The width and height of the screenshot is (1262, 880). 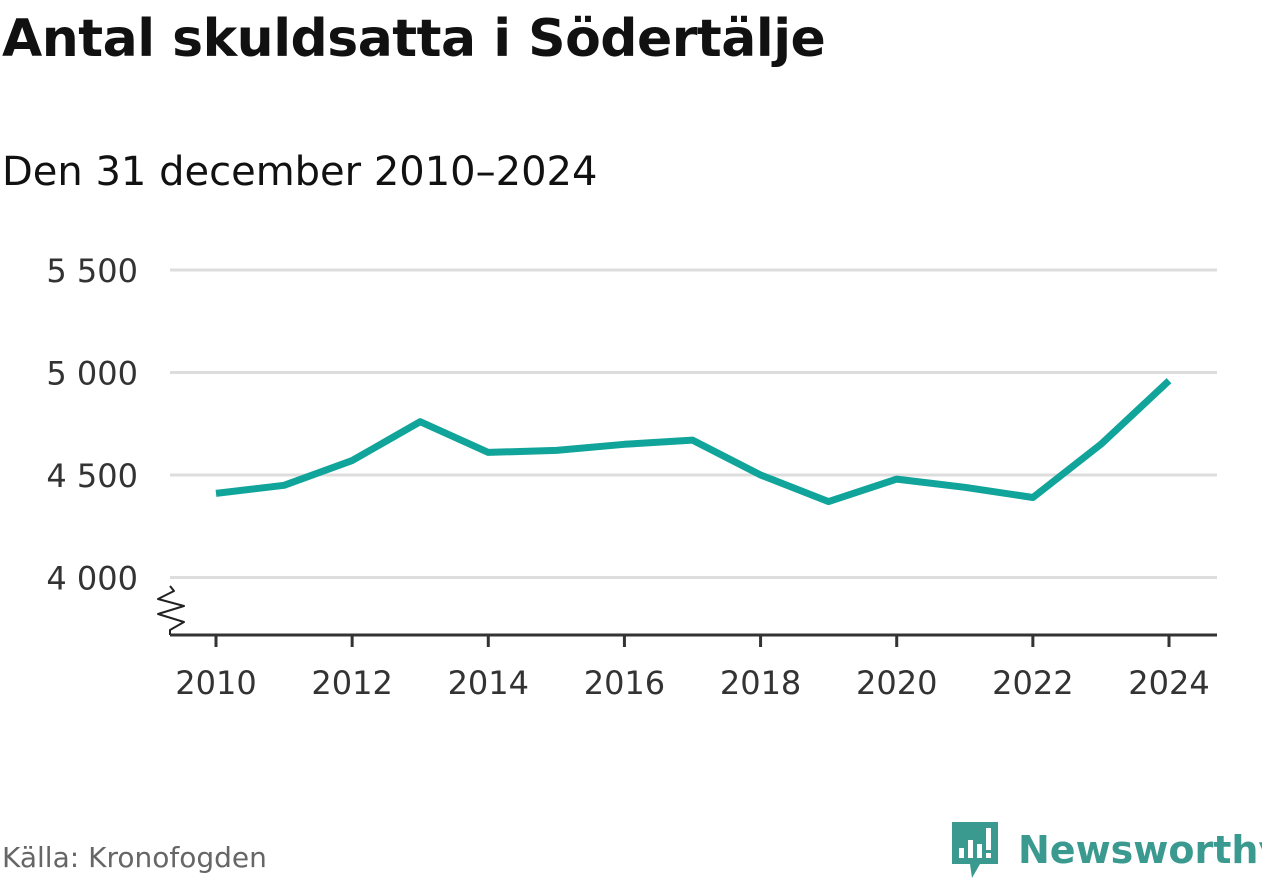 What do you see at coordinates (420, 421) in the screenshot?
I see `data-point-2013` at bounding box center [420, 421].